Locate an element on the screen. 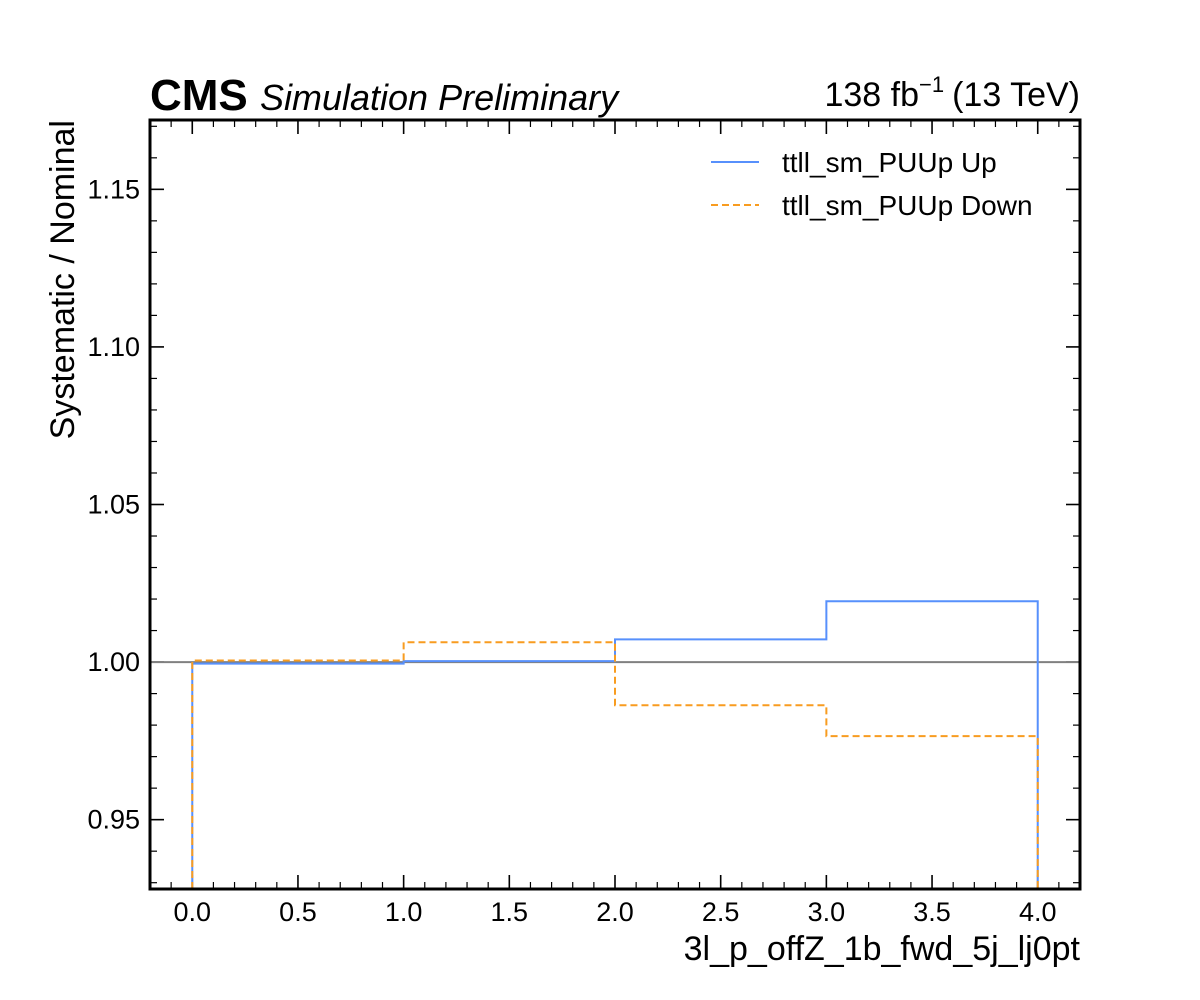  lumi-label: 138 fb−1 (13 TeV) is located at coordinates (952, 93).